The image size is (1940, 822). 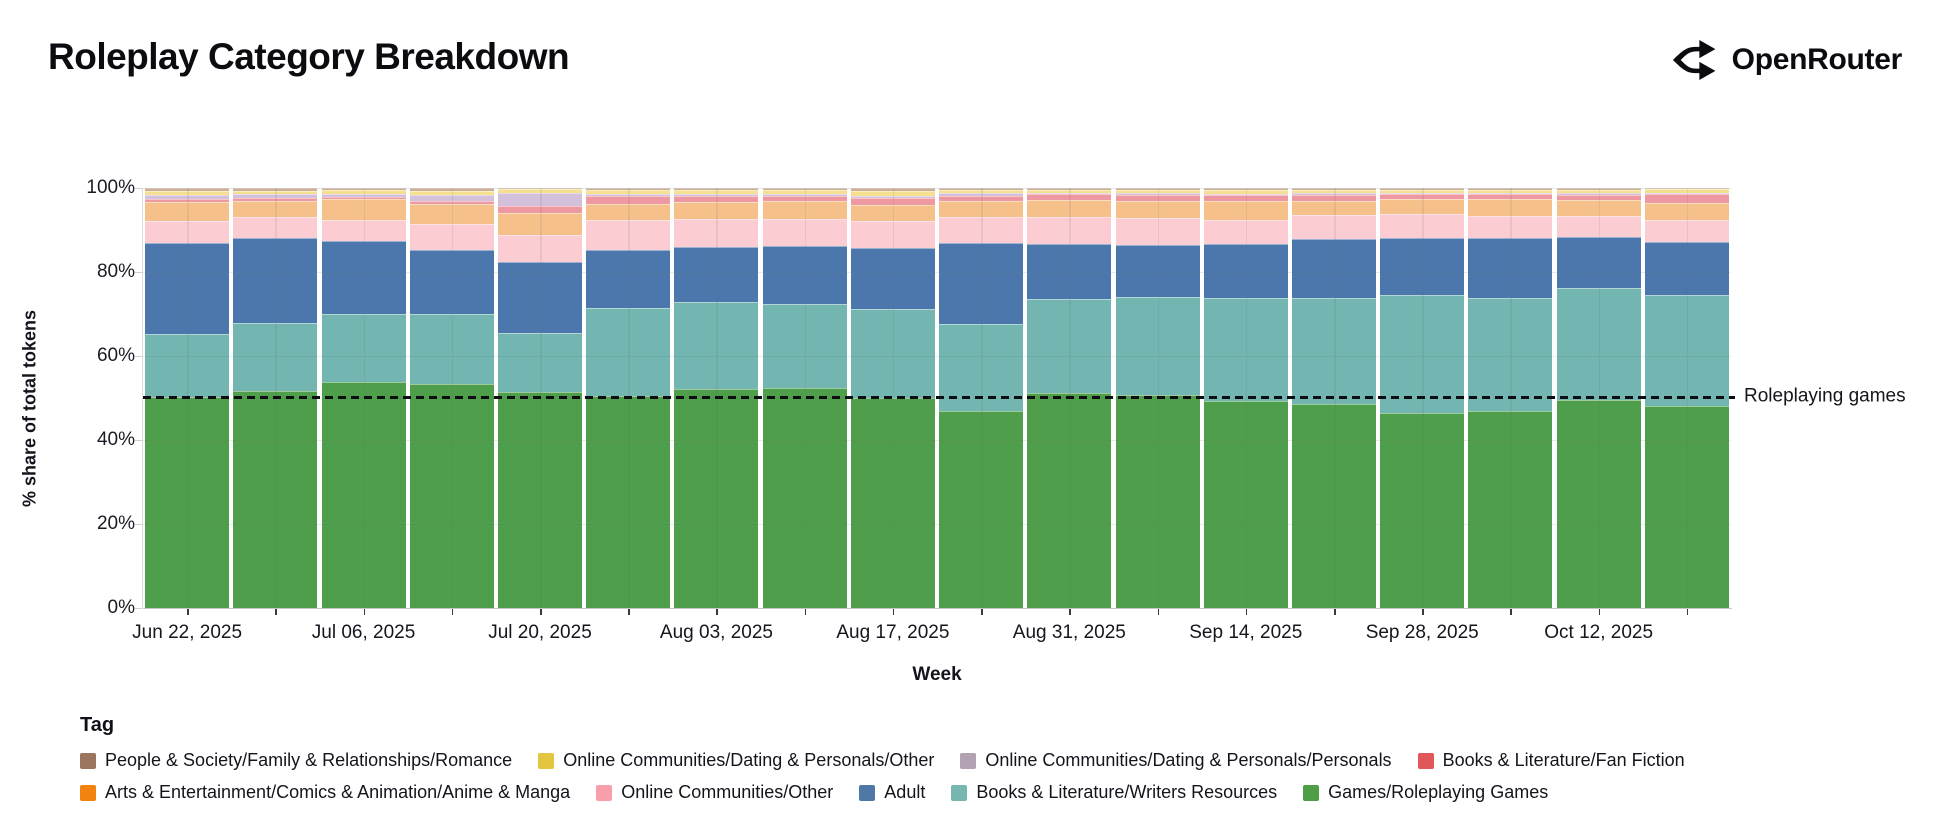 I want to click on bar-week-sep-21-2025, so click(x=1333, y=398).